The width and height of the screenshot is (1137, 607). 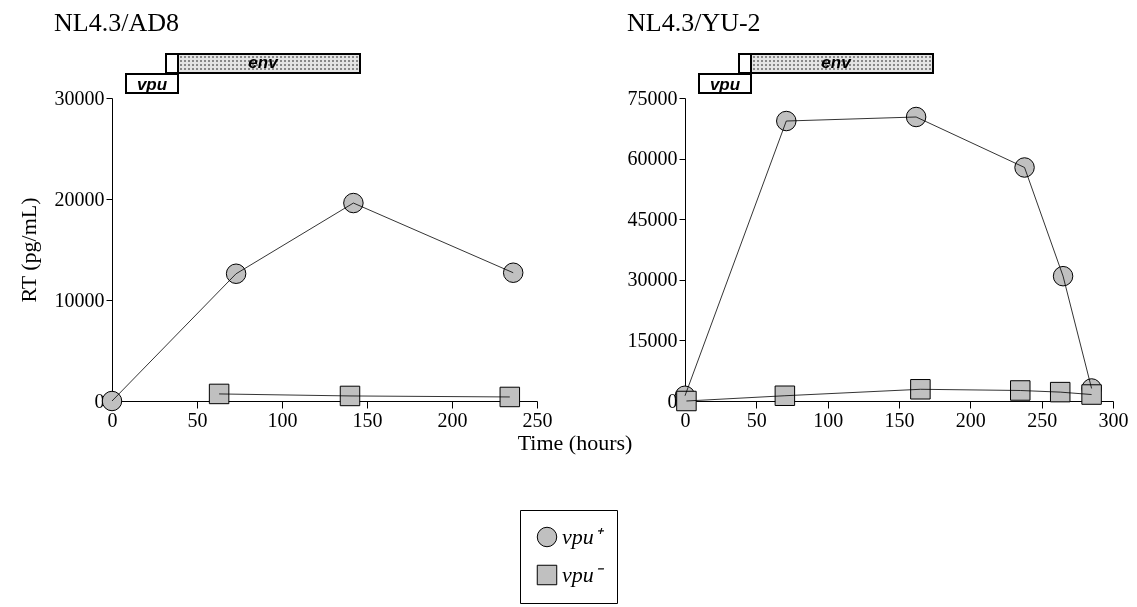 What do you see at coordinates (694, 22) in the screenshot?
I see `chart-title: NL4.3/YU-2` at bounding box center [694, 22].